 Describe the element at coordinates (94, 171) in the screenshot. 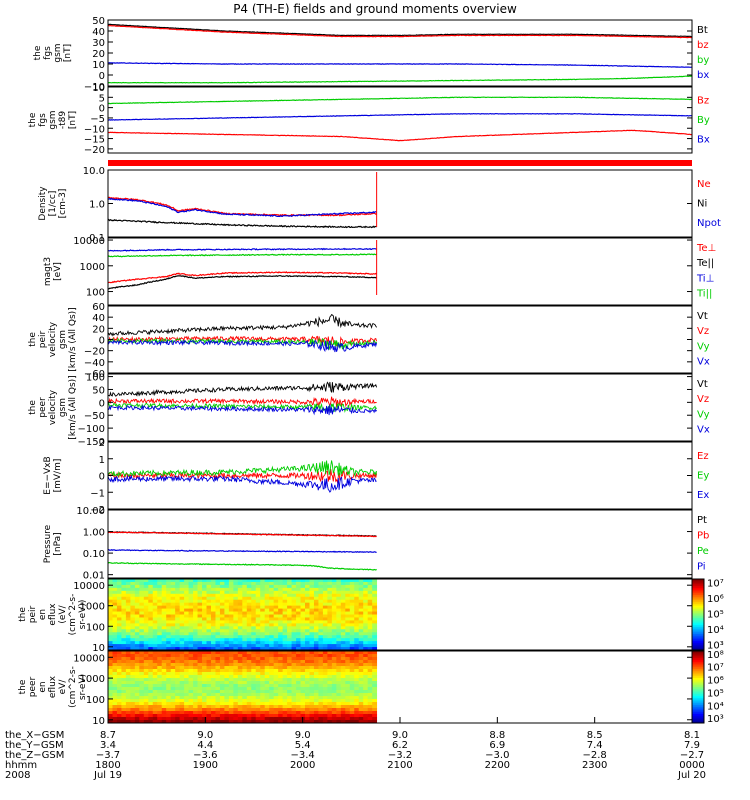

I see `y-tick-label: 10.0` at that location.